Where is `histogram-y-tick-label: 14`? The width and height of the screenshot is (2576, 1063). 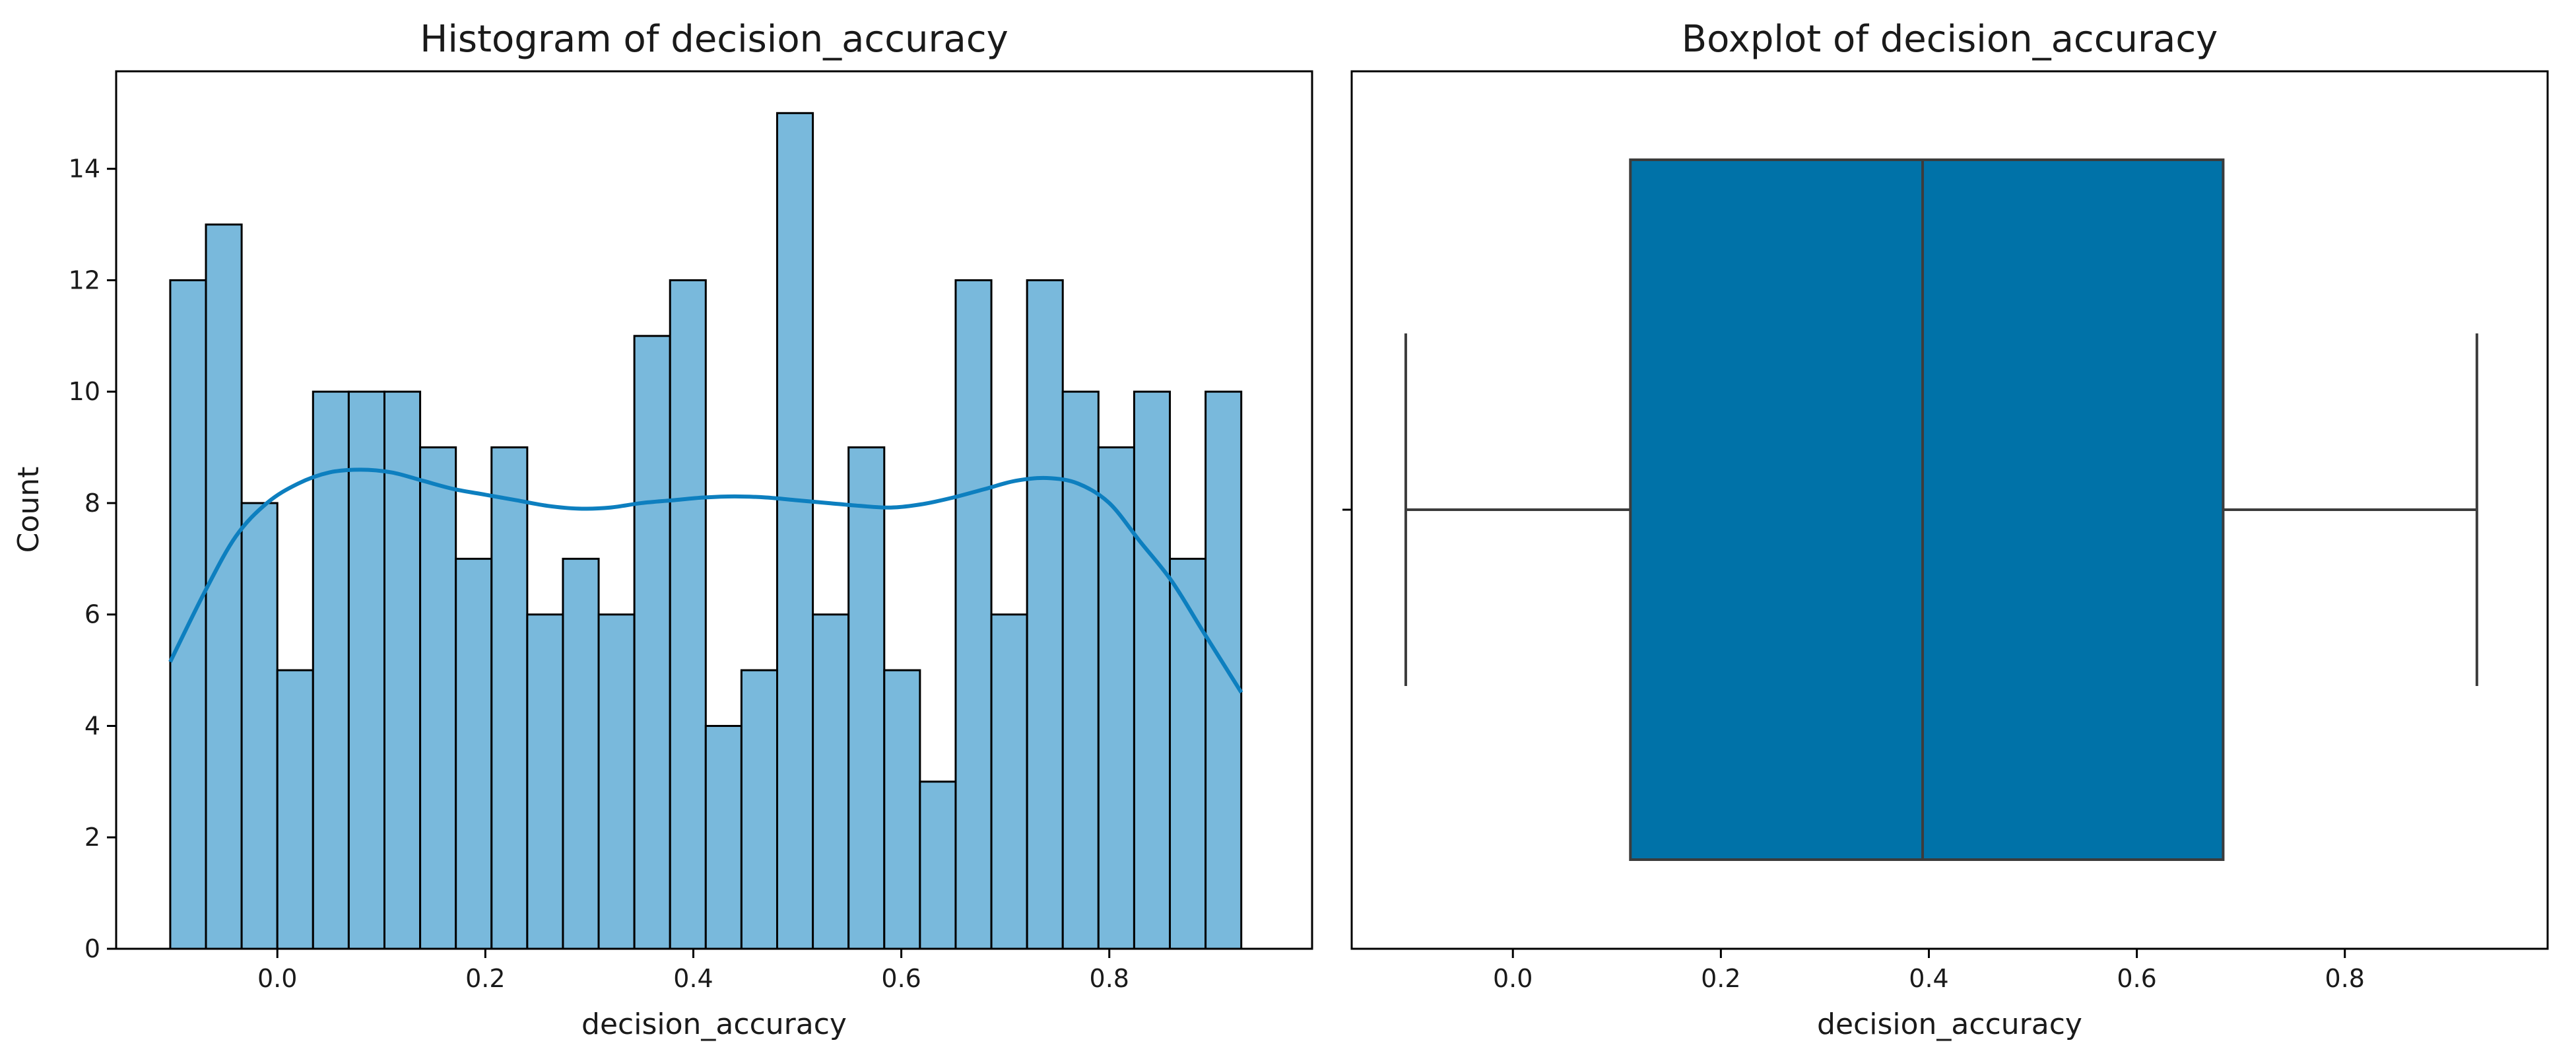 histogram-y-tick-label: 14 is located at coordinates (84, 169).